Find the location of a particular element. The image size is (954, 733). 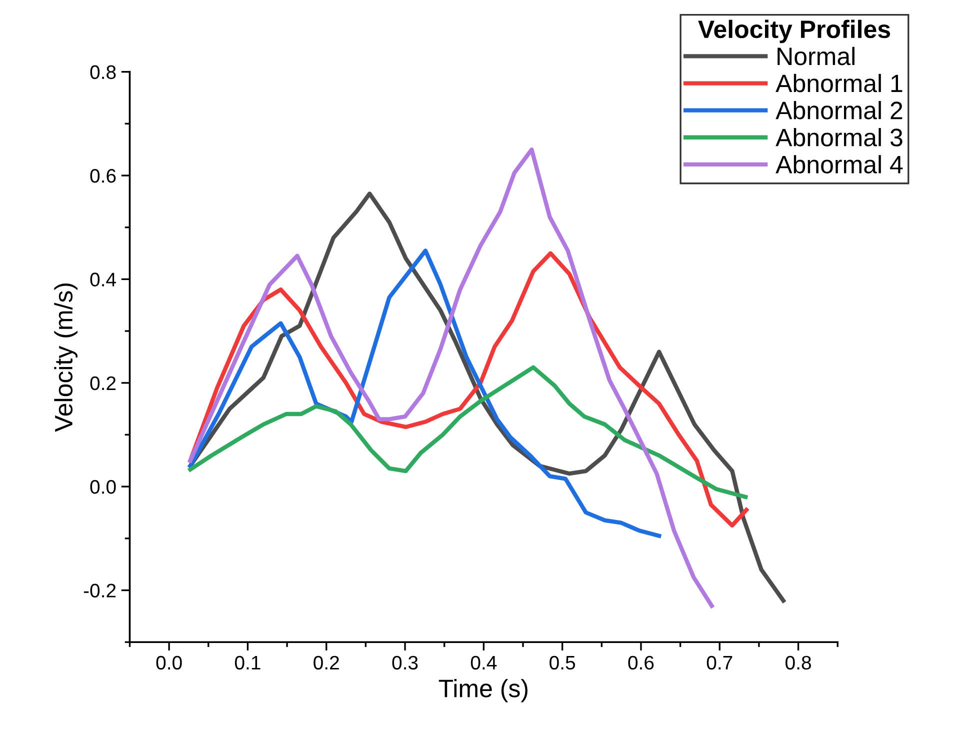

x-tick-label: 0.1 is located at coordinates (247, 663).